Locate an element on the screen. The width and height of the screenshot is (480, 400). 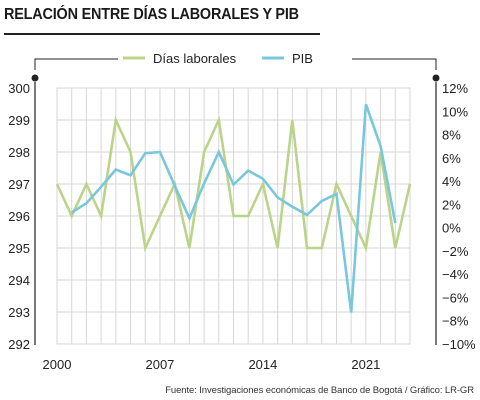
y-left-tick-label: 293 is located at coordinates (19, 312).